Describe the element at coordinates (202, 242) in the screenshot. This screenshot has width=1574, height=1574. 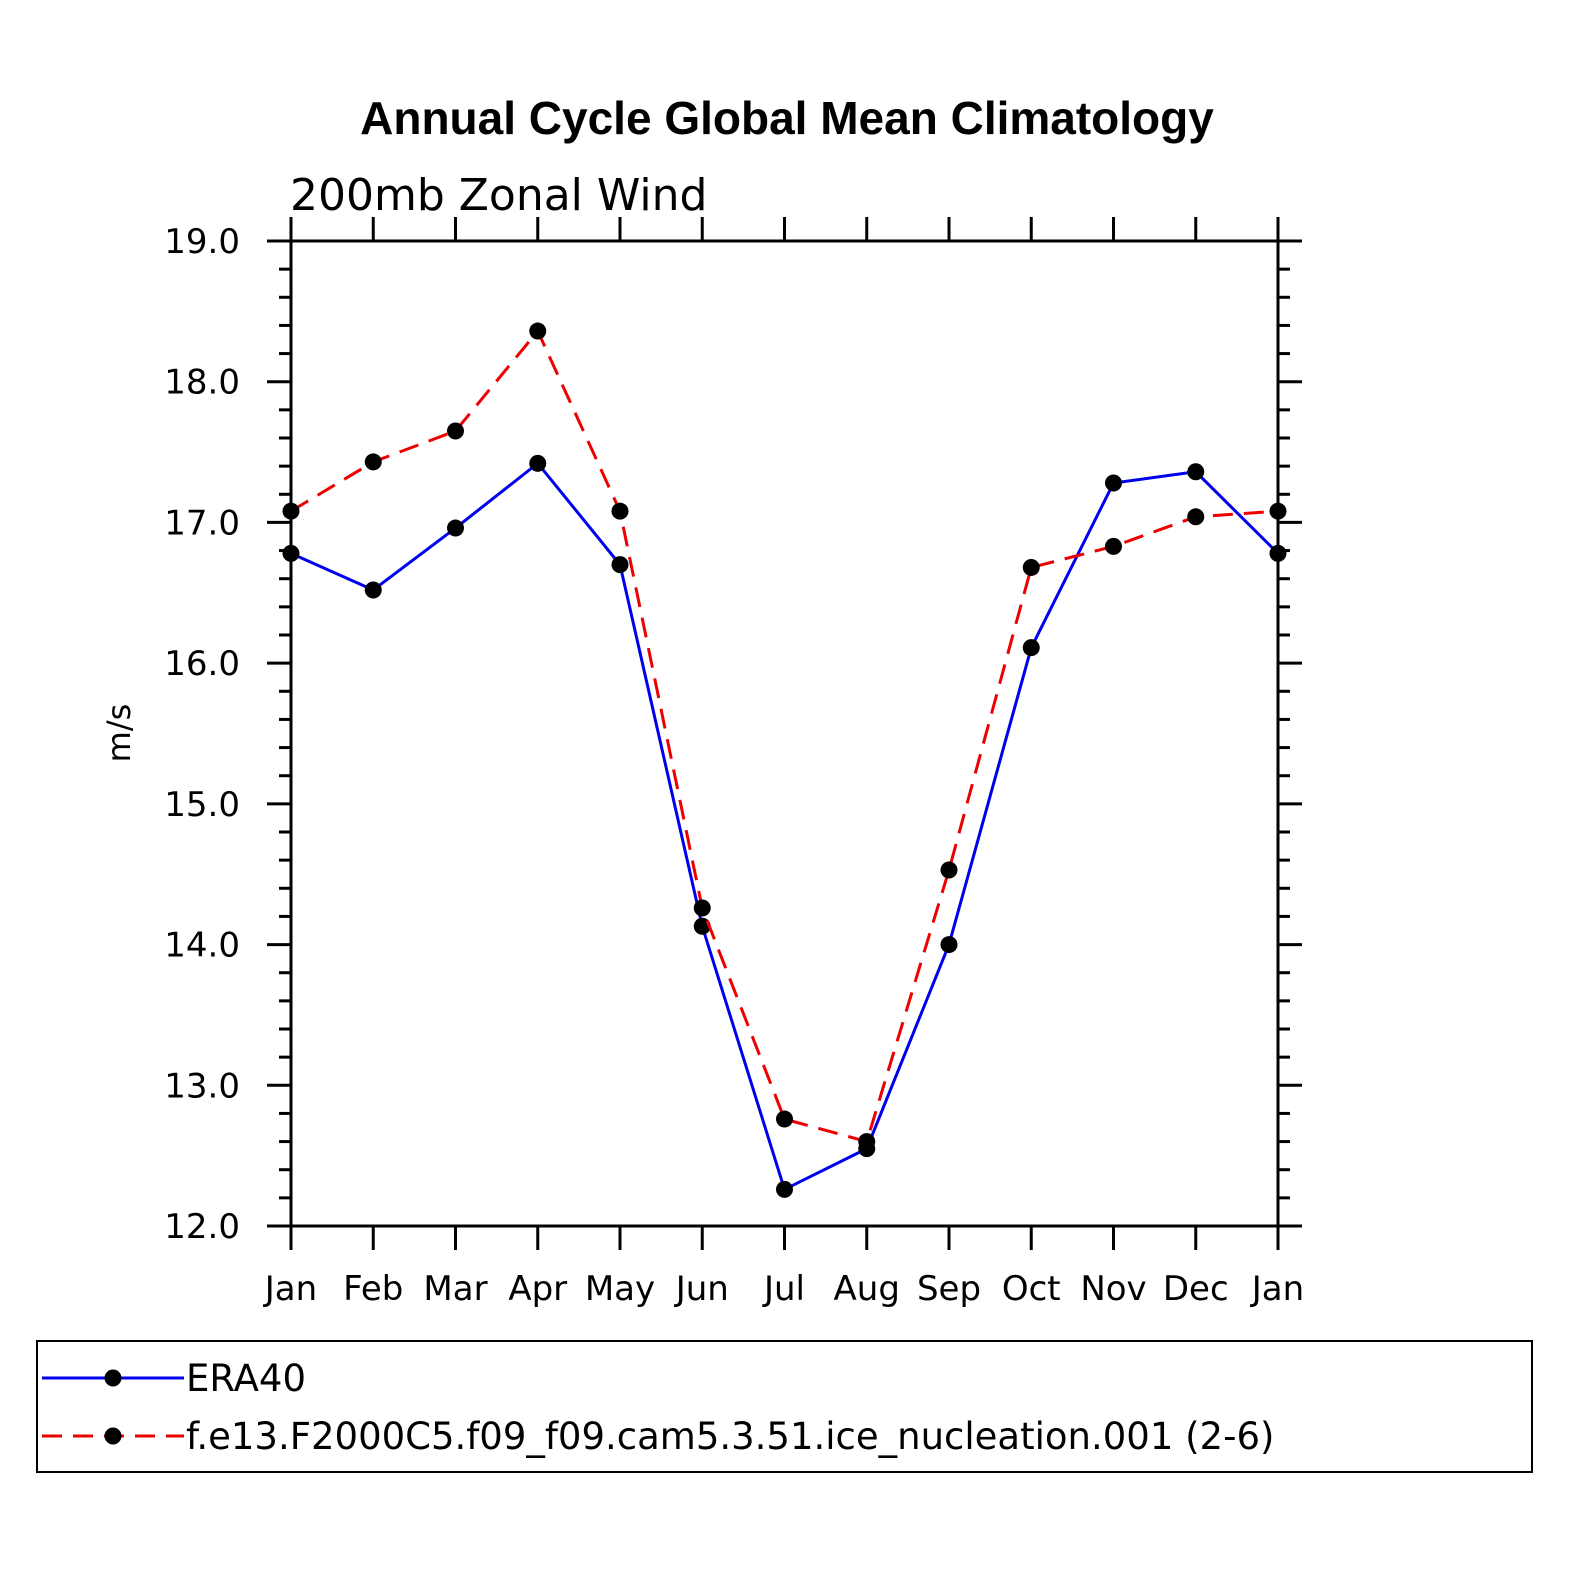
I see `y-tick-label: 19.0` at that location.